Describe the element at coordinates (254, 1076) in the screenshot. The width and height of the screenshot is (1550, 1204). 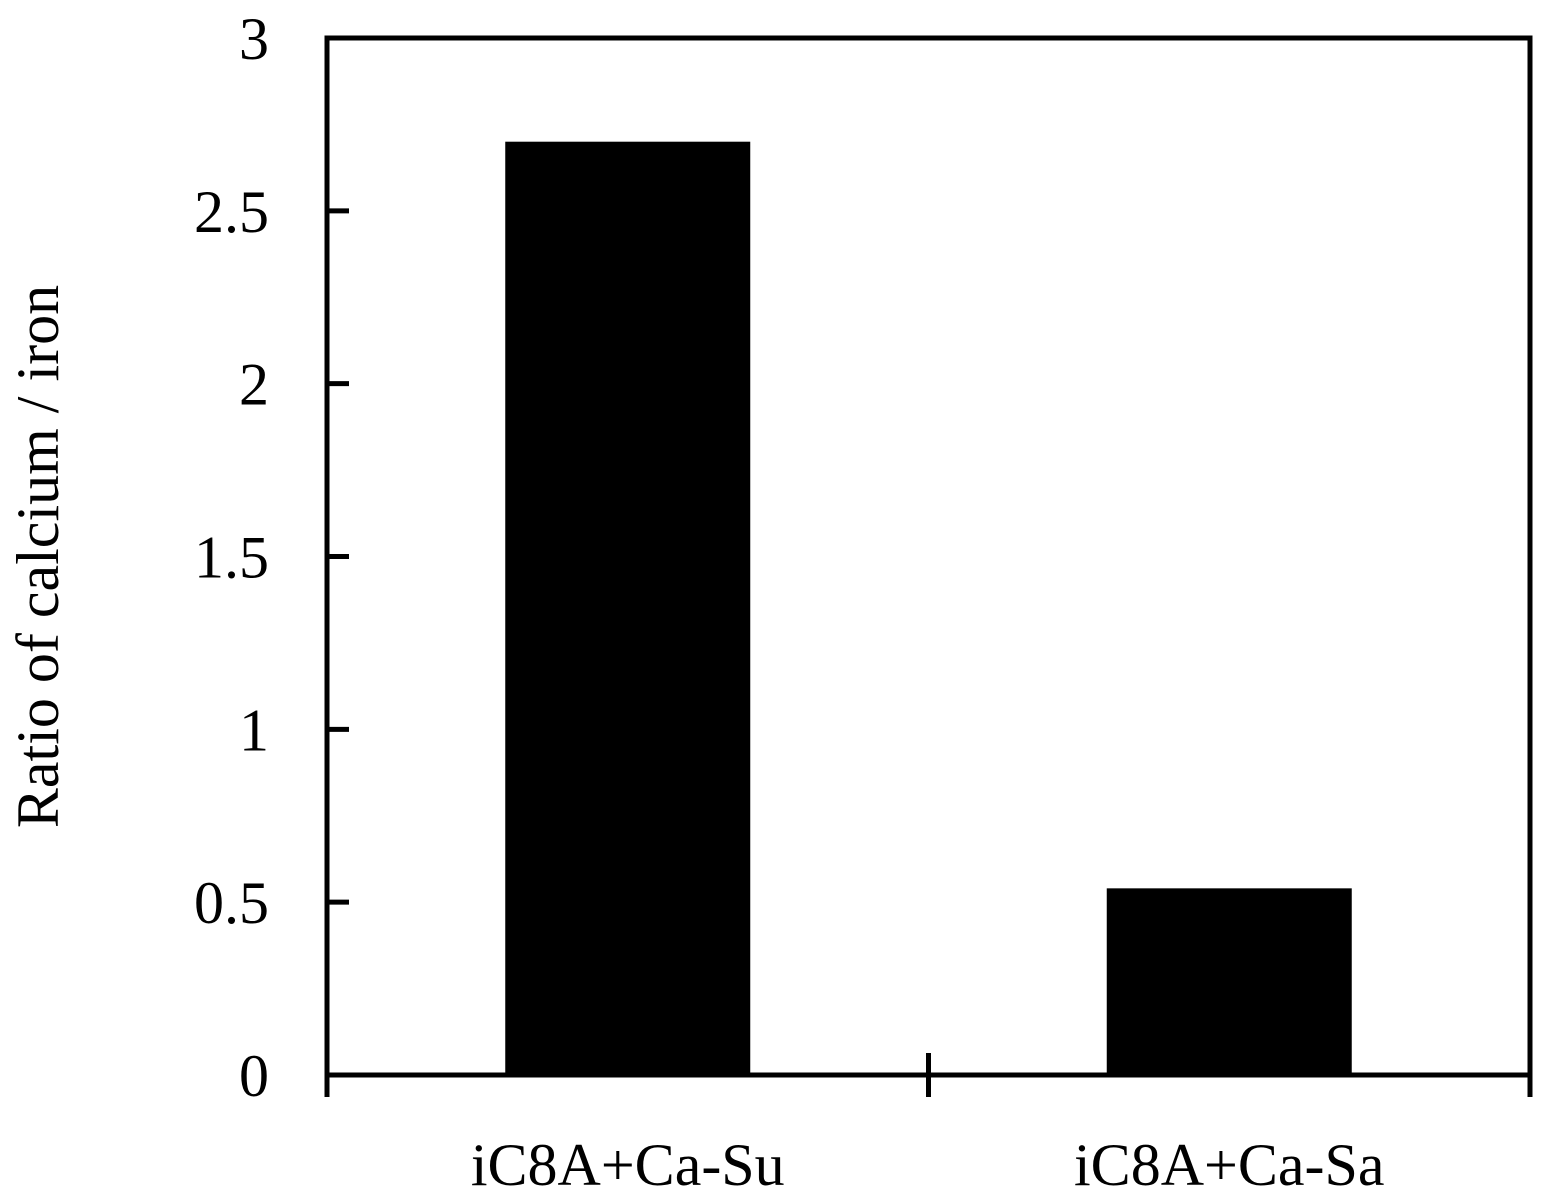
I see `y-tick-label: 0` at that location.